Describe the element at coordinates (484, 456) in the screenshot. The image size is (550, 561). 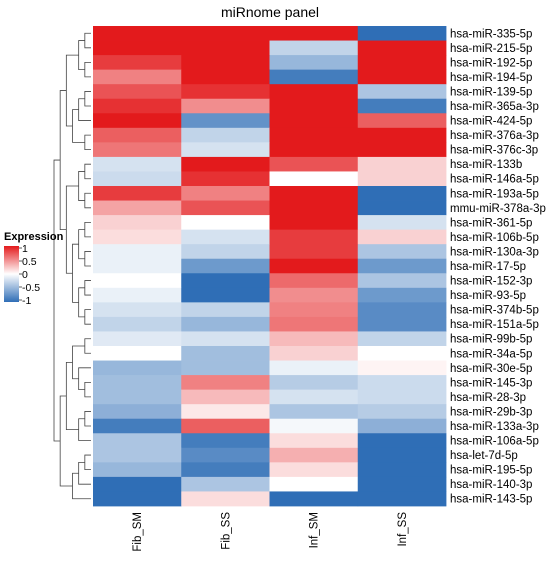
I see `row-label: hsa-let-7d-5p` at that location.